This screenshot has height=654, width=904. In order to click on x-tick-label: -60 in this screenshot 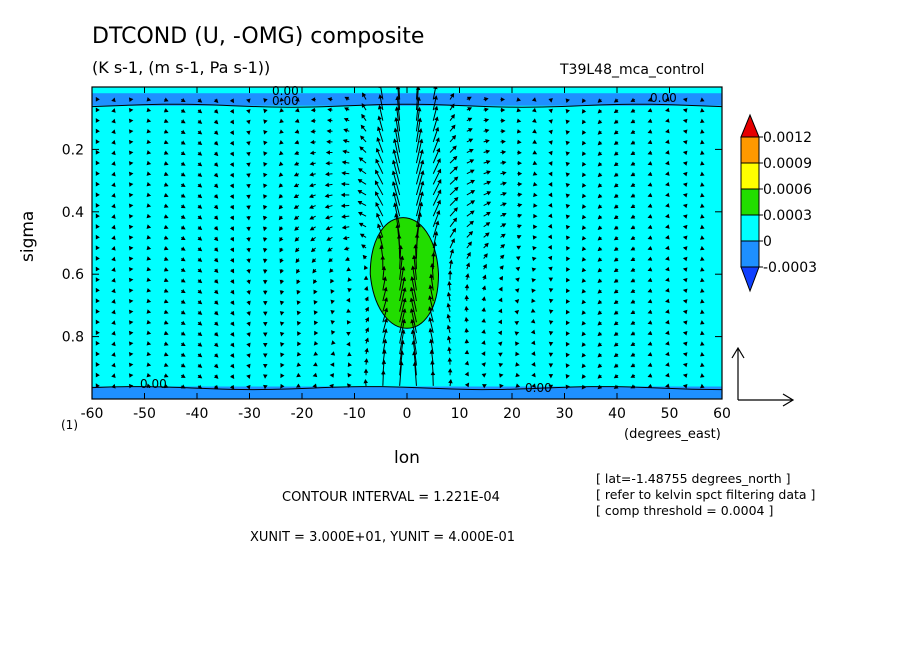, I will do `click(92, 414)`.